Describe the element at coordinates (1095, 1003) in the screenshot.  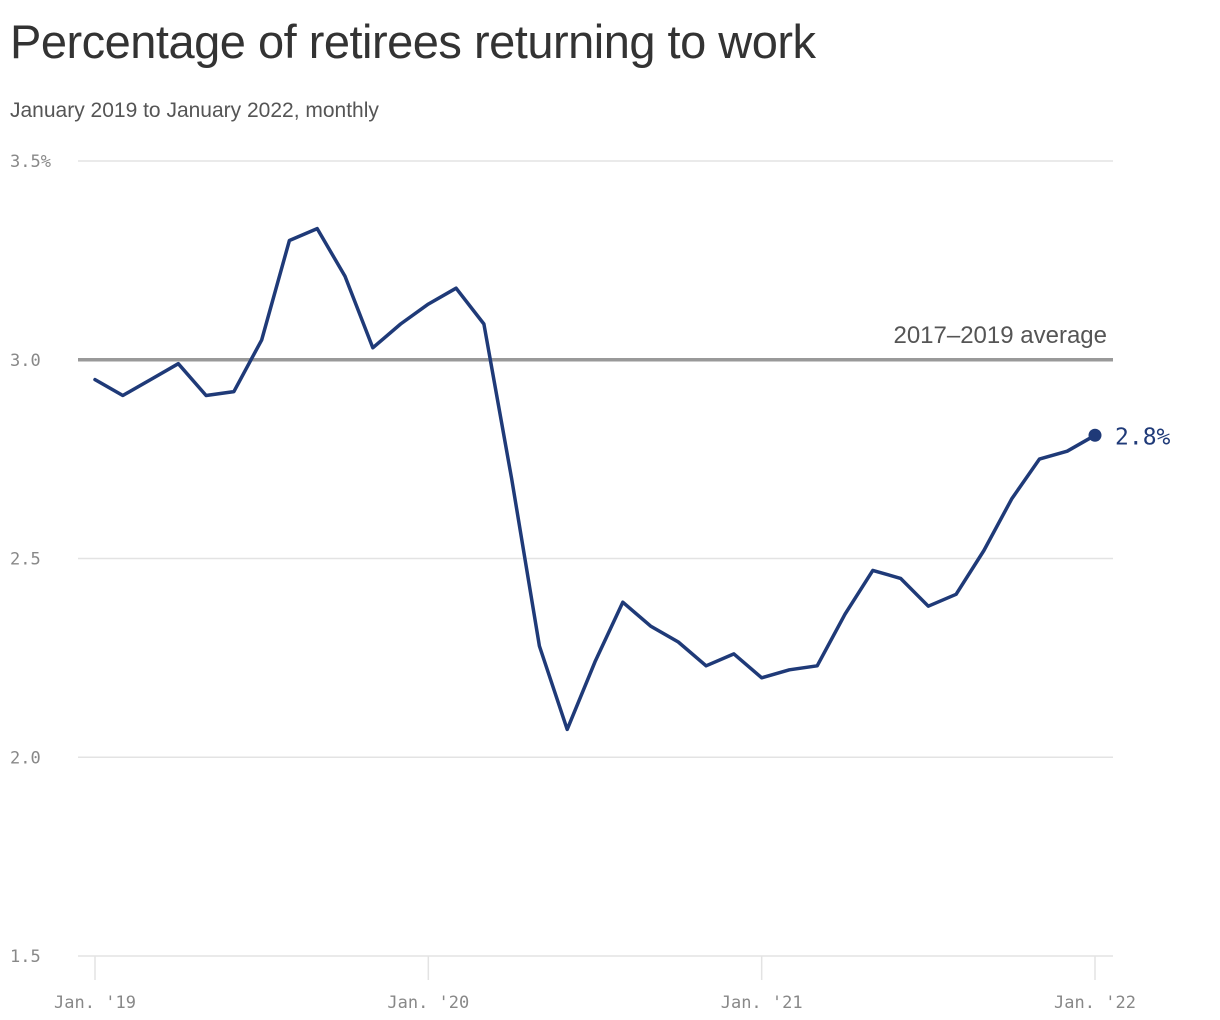
I see `x-tick-label: Jan. '22` at that location.